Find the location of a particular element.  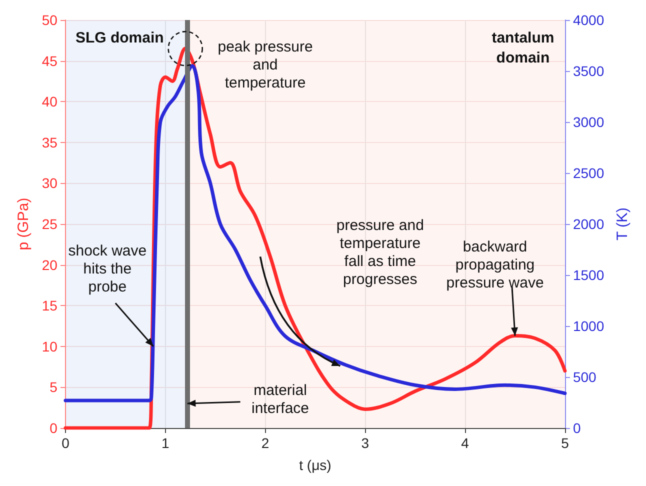

y2-tick-label: 2500 is located at coordinates (588, 173).